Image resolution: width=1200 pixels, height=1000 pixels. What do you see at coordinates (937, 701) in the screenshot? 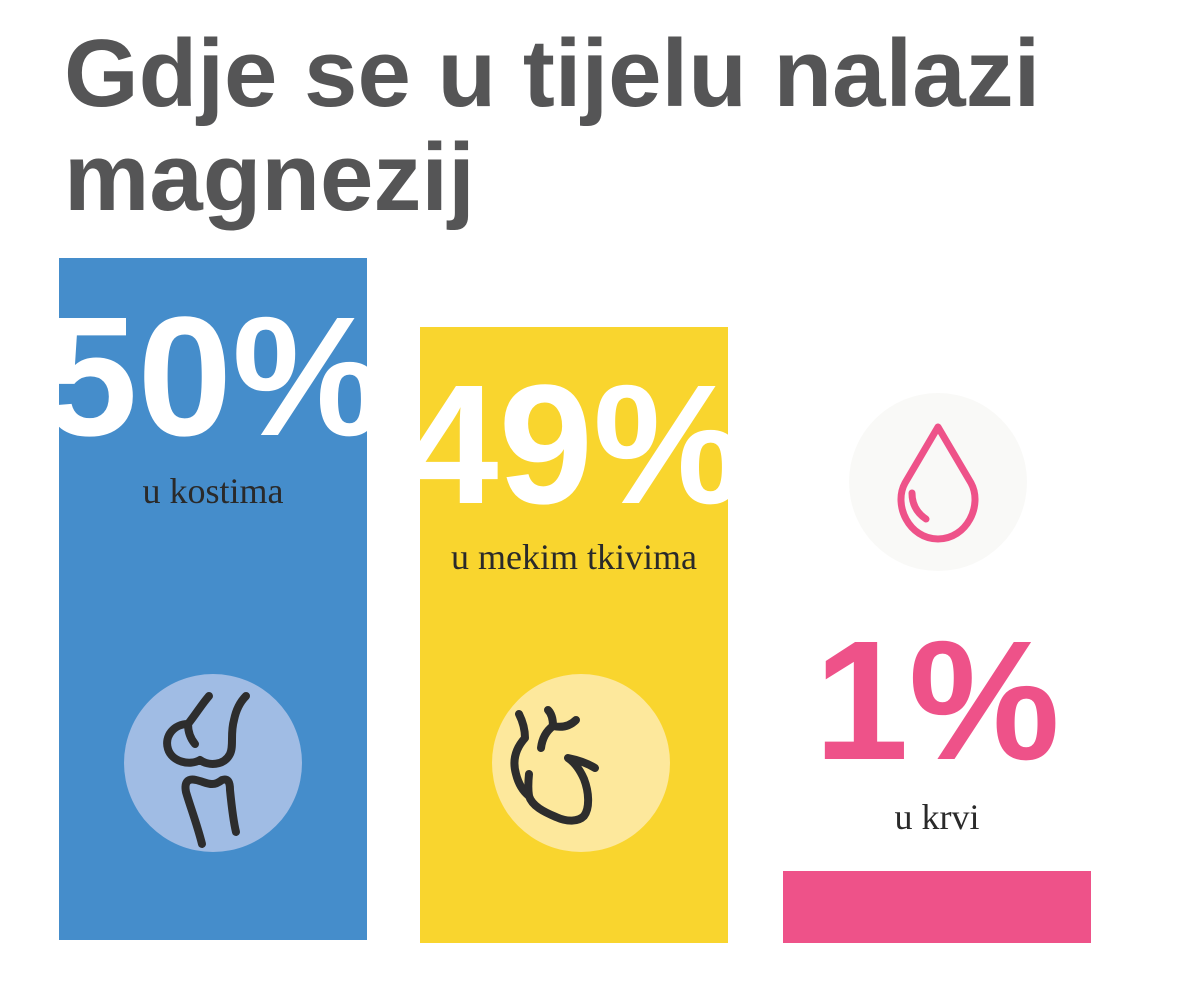
I see `value-label-blood: 1%` at bounding box center [937, 701].